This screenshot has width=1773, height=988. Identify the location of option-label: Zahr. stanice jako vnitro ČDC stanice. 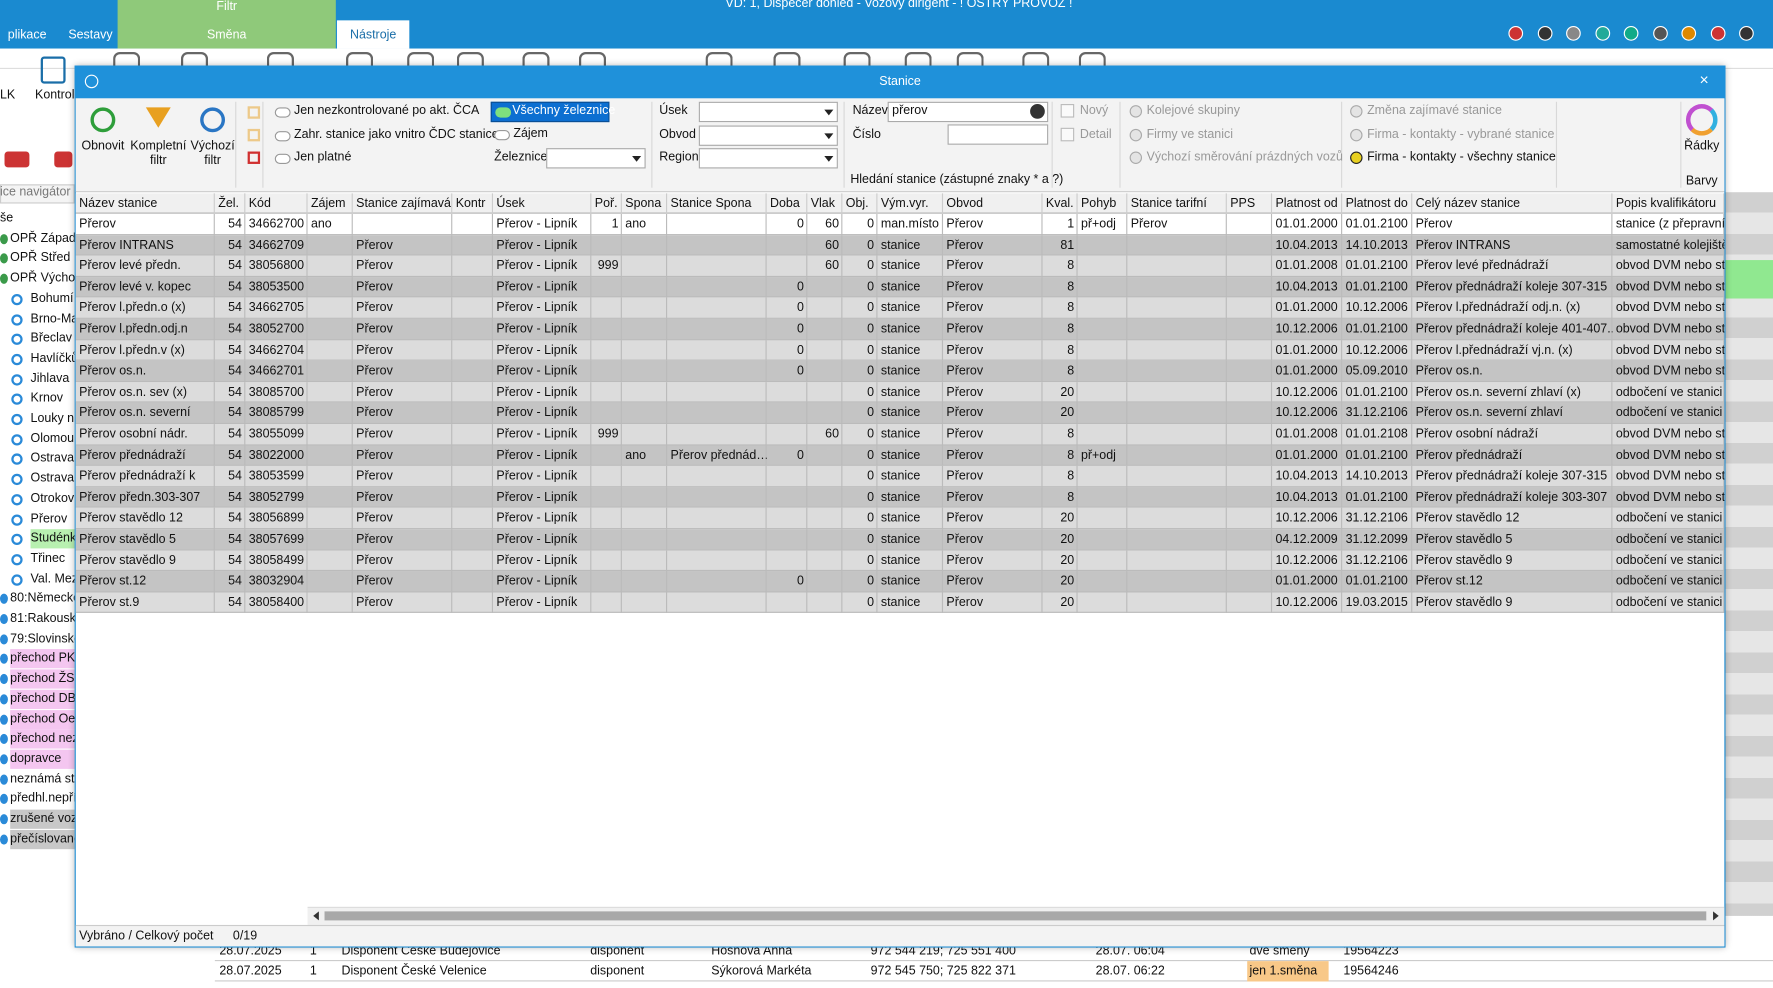
(396, 134).